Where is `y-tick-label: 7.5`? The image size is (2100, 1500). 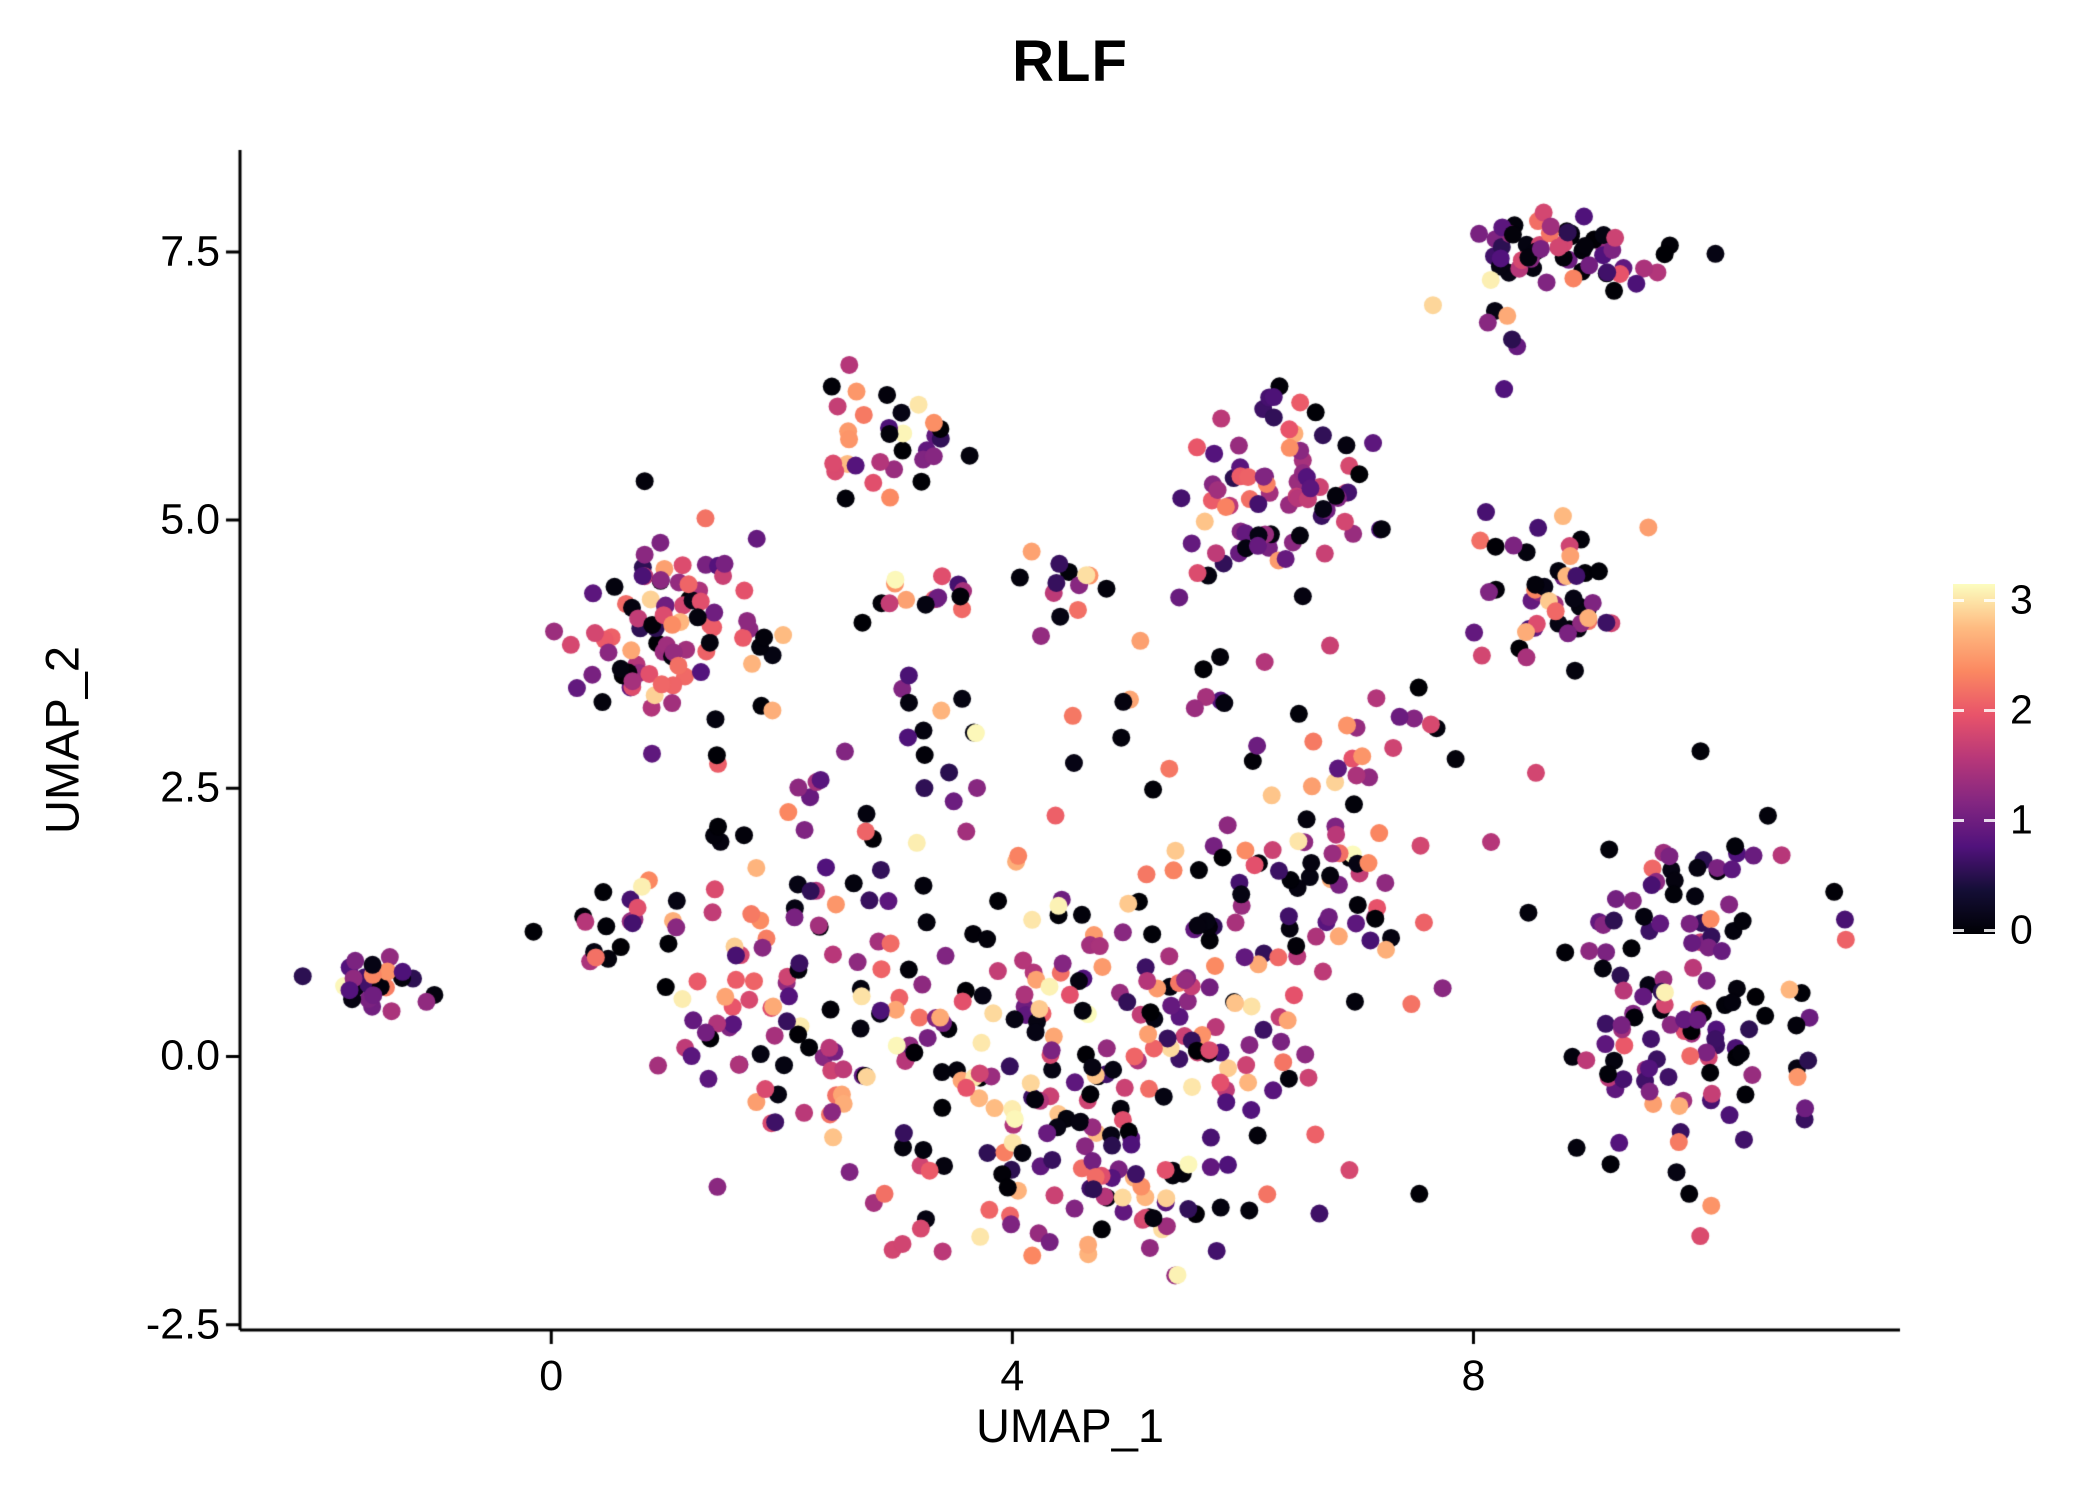
y-tick-label: 7.5 is located at coordinates (190, 251).